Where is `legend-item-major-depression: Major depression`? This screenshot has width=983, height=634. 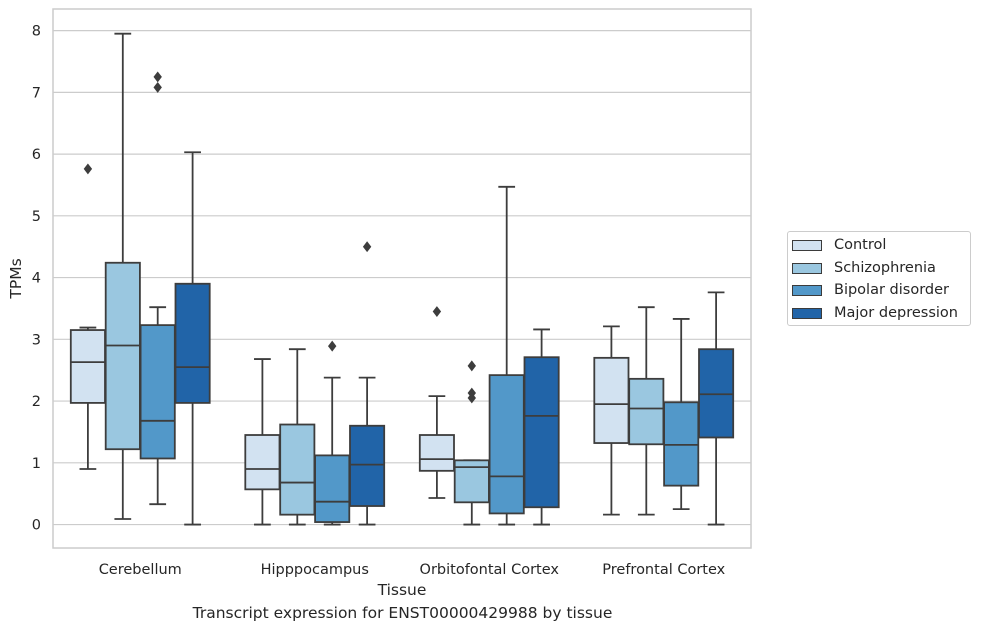
legend-item-major-depression: Major depression is located at coordinates (875, 313).